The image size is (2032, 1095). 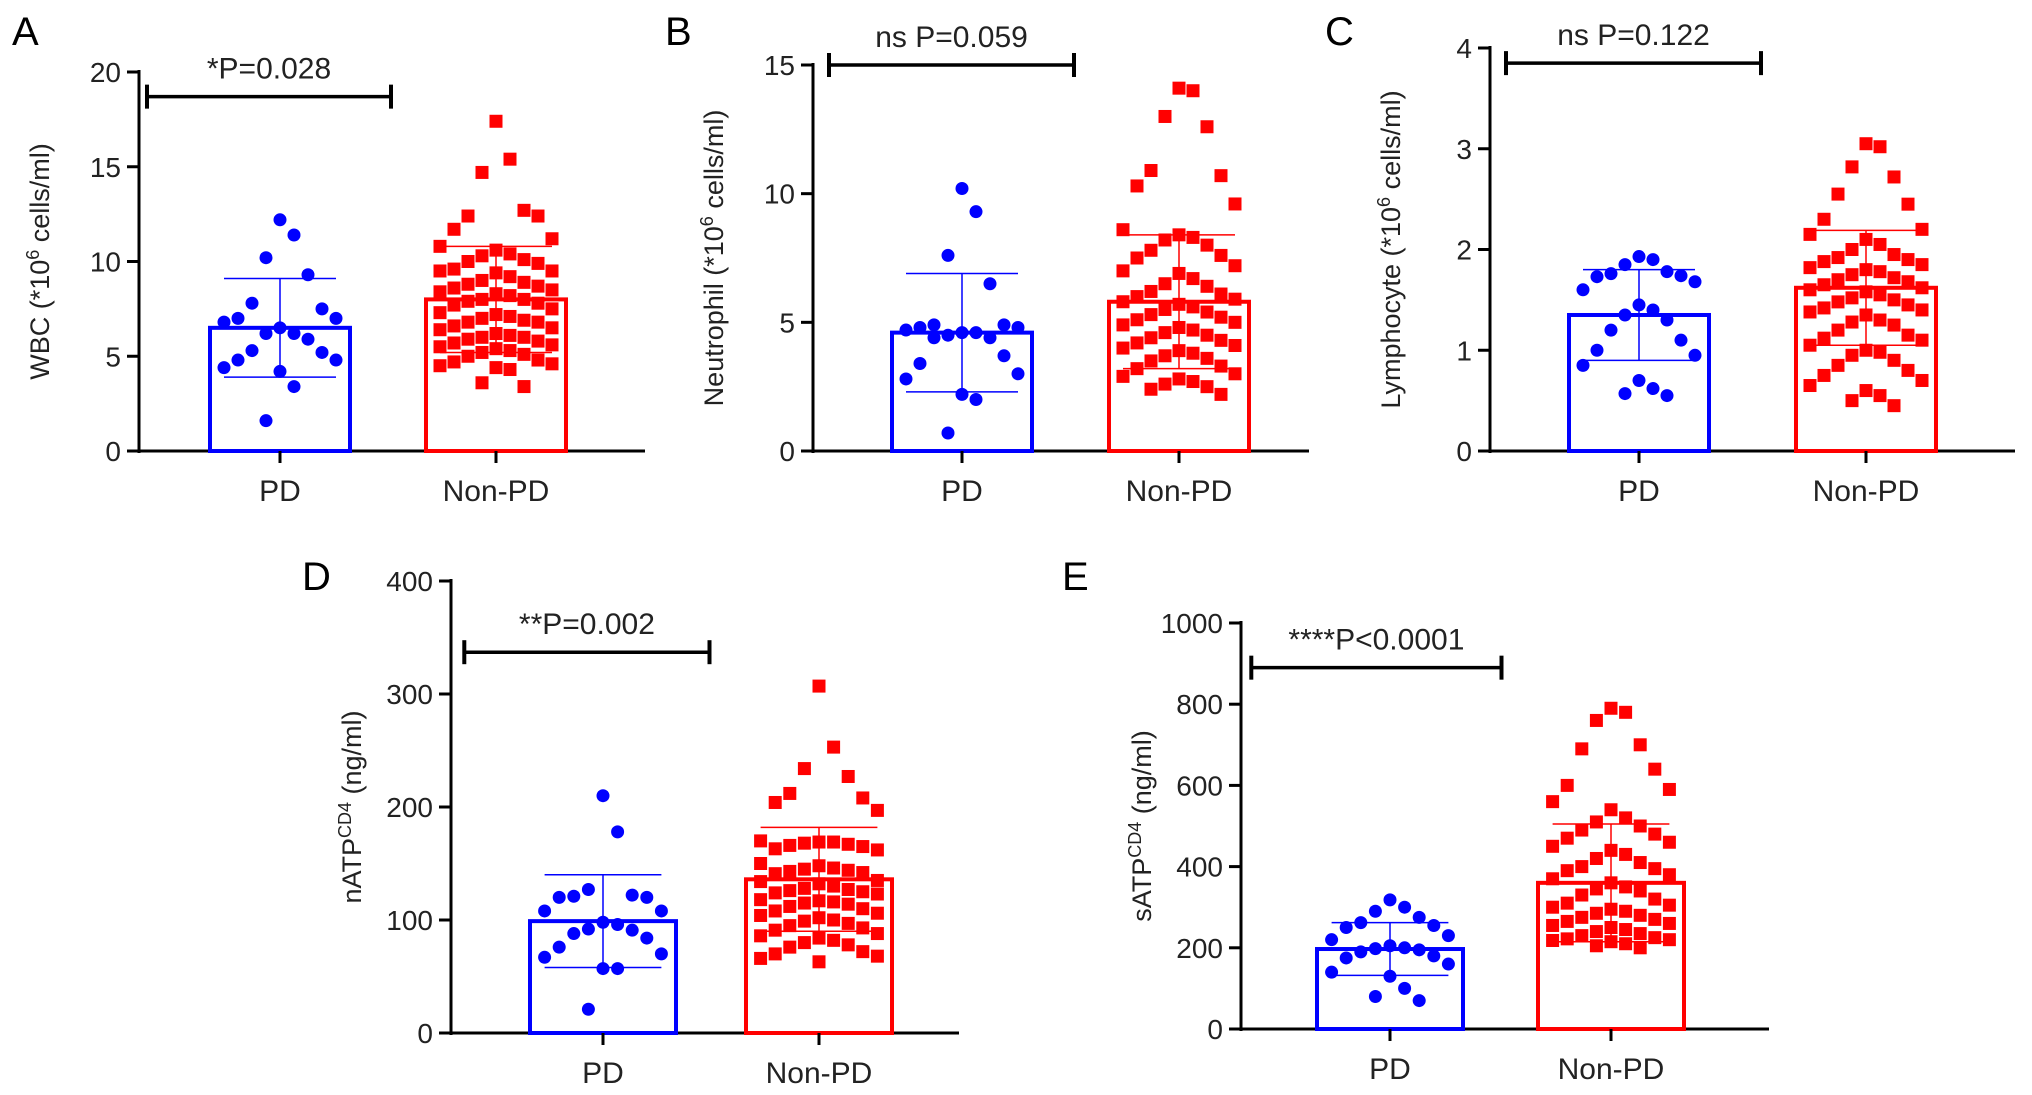 I want to click on y-tick-label: 400, so click(x=409, y=581).